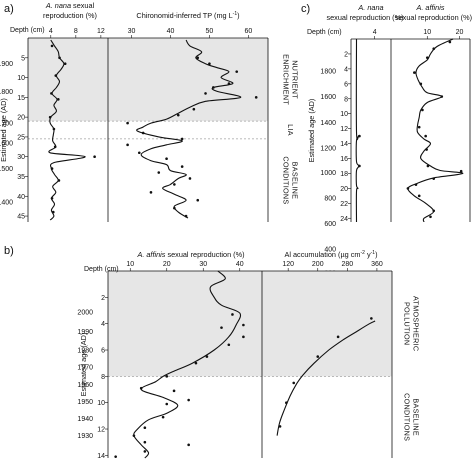 The image size is (474, 461). Describe the element at coordinates (416, 323) in the screenshot. I see `zone-label-word: ATMOSPHERIC` at that location.